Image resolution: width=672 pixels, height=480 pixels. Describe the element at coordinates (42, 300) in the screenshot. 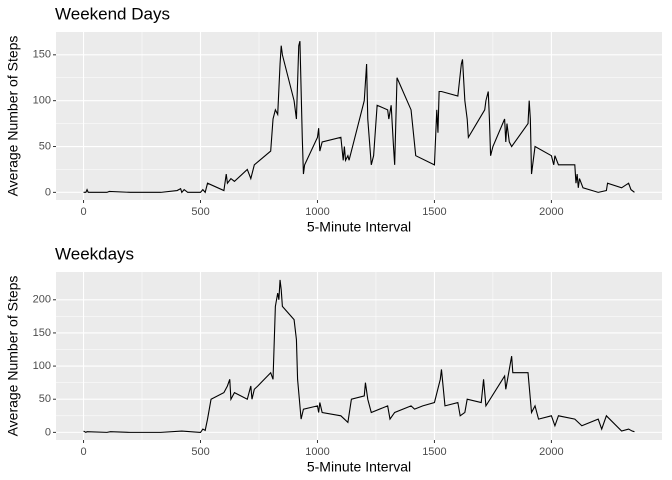

I see `y-tick-label: 200` at that location.